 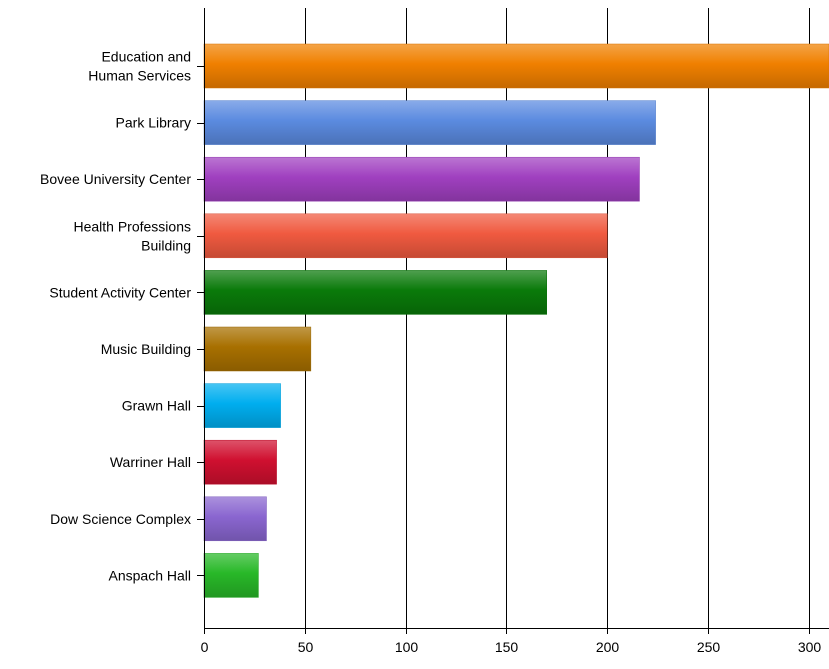 I want to click on category-label-line: Bovee University Center, so click(x=115, y=179).